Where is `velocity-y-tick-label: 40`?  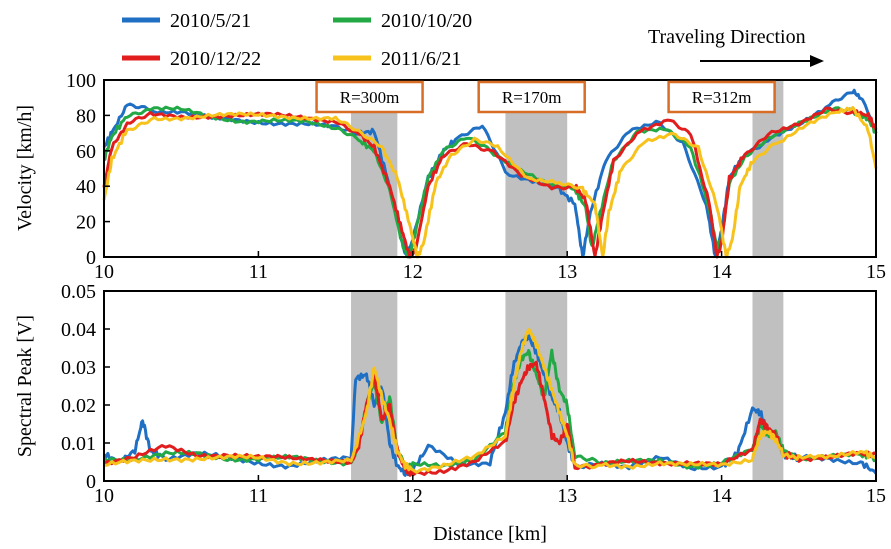 velocity-y-tick-label: 40 is located at coordinates (86, 187).